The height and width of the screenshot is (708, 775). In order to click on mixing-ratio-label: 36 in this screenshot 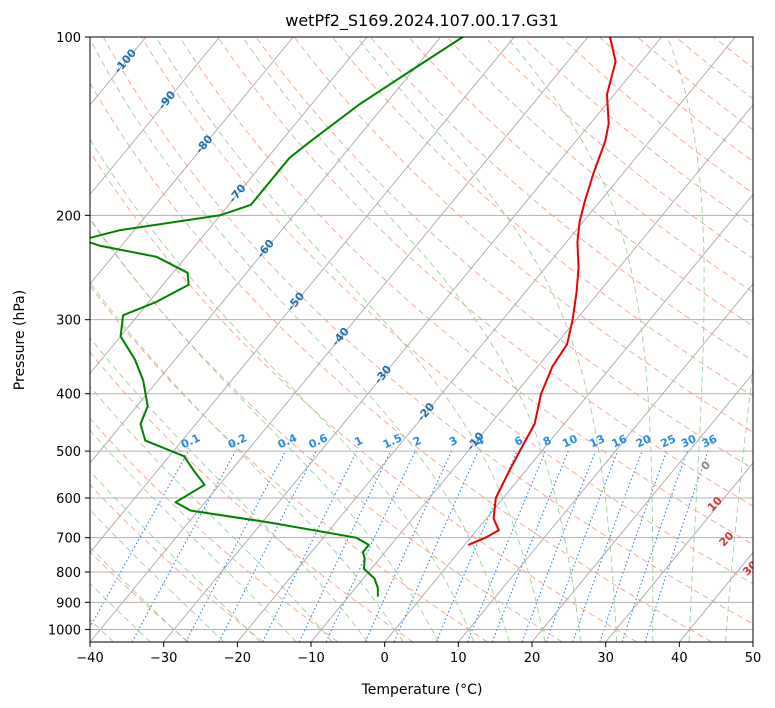, I will do `click(710, 441)`.